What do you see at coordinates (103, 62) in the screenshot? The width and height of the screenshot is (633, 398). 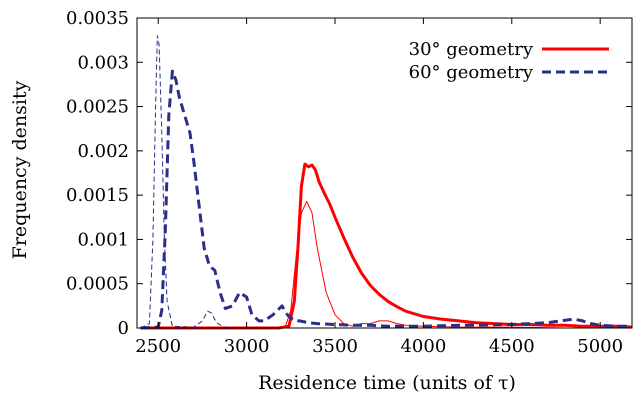 I see `y-tick-label: 0.003` at bounding box center [103, 62].